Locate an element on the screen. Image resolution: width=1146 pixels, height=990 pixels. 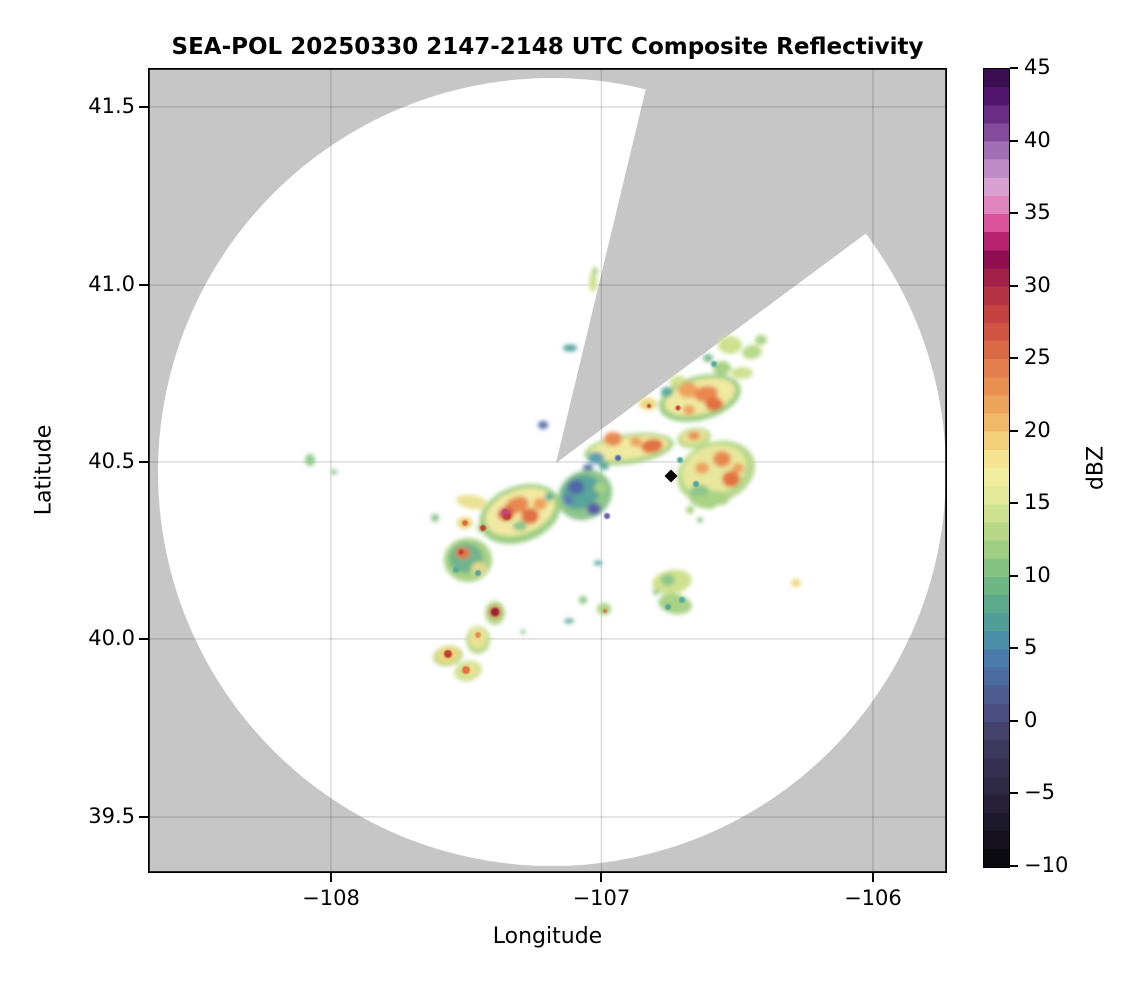
colorbar-tick-label: 25 is located at coordinates (1037, 357).